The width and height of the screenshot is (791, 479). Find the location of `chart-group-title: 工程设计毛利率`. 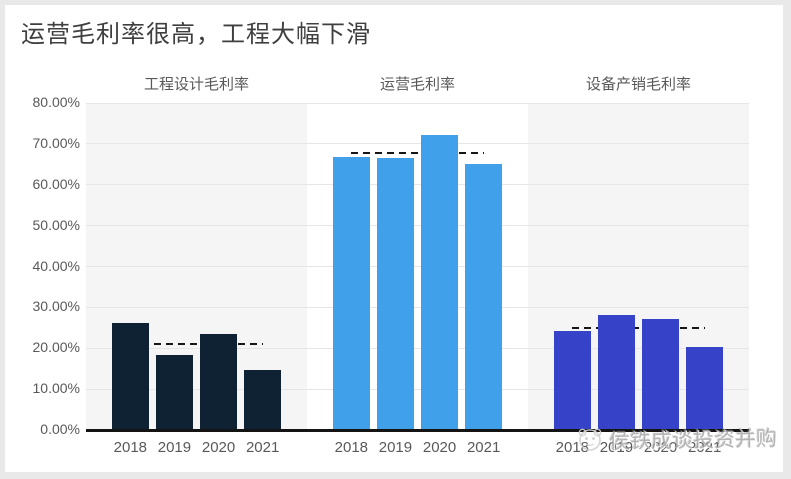

chart-group-title: 工程设计毛利率 is located at coordinates (196, 84).